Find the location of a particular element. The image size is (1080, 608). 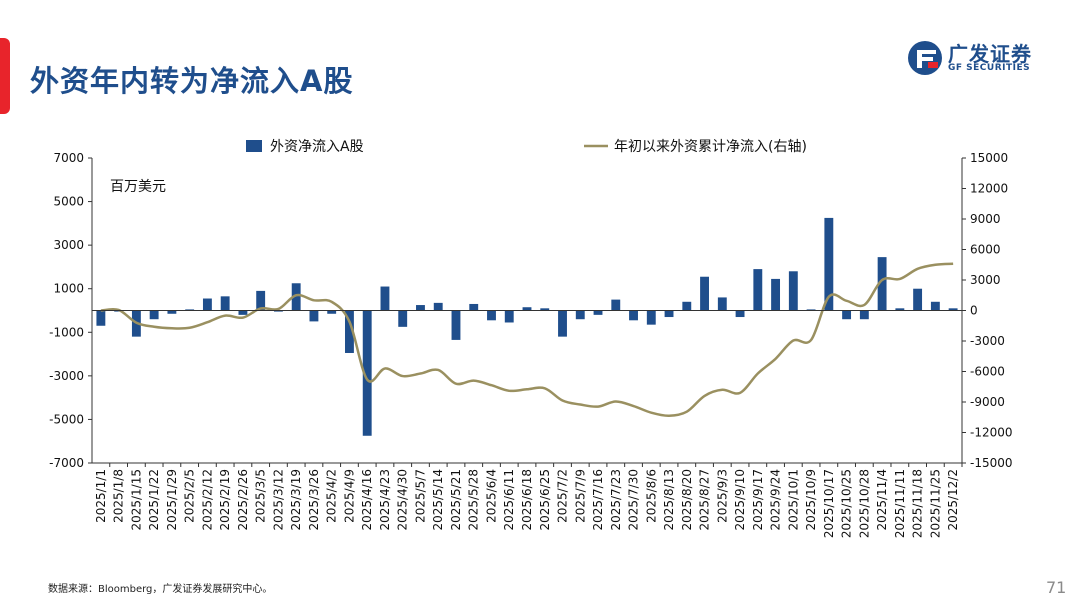

y-left-tick-label: -5000 is located at coordinates (66, 419).